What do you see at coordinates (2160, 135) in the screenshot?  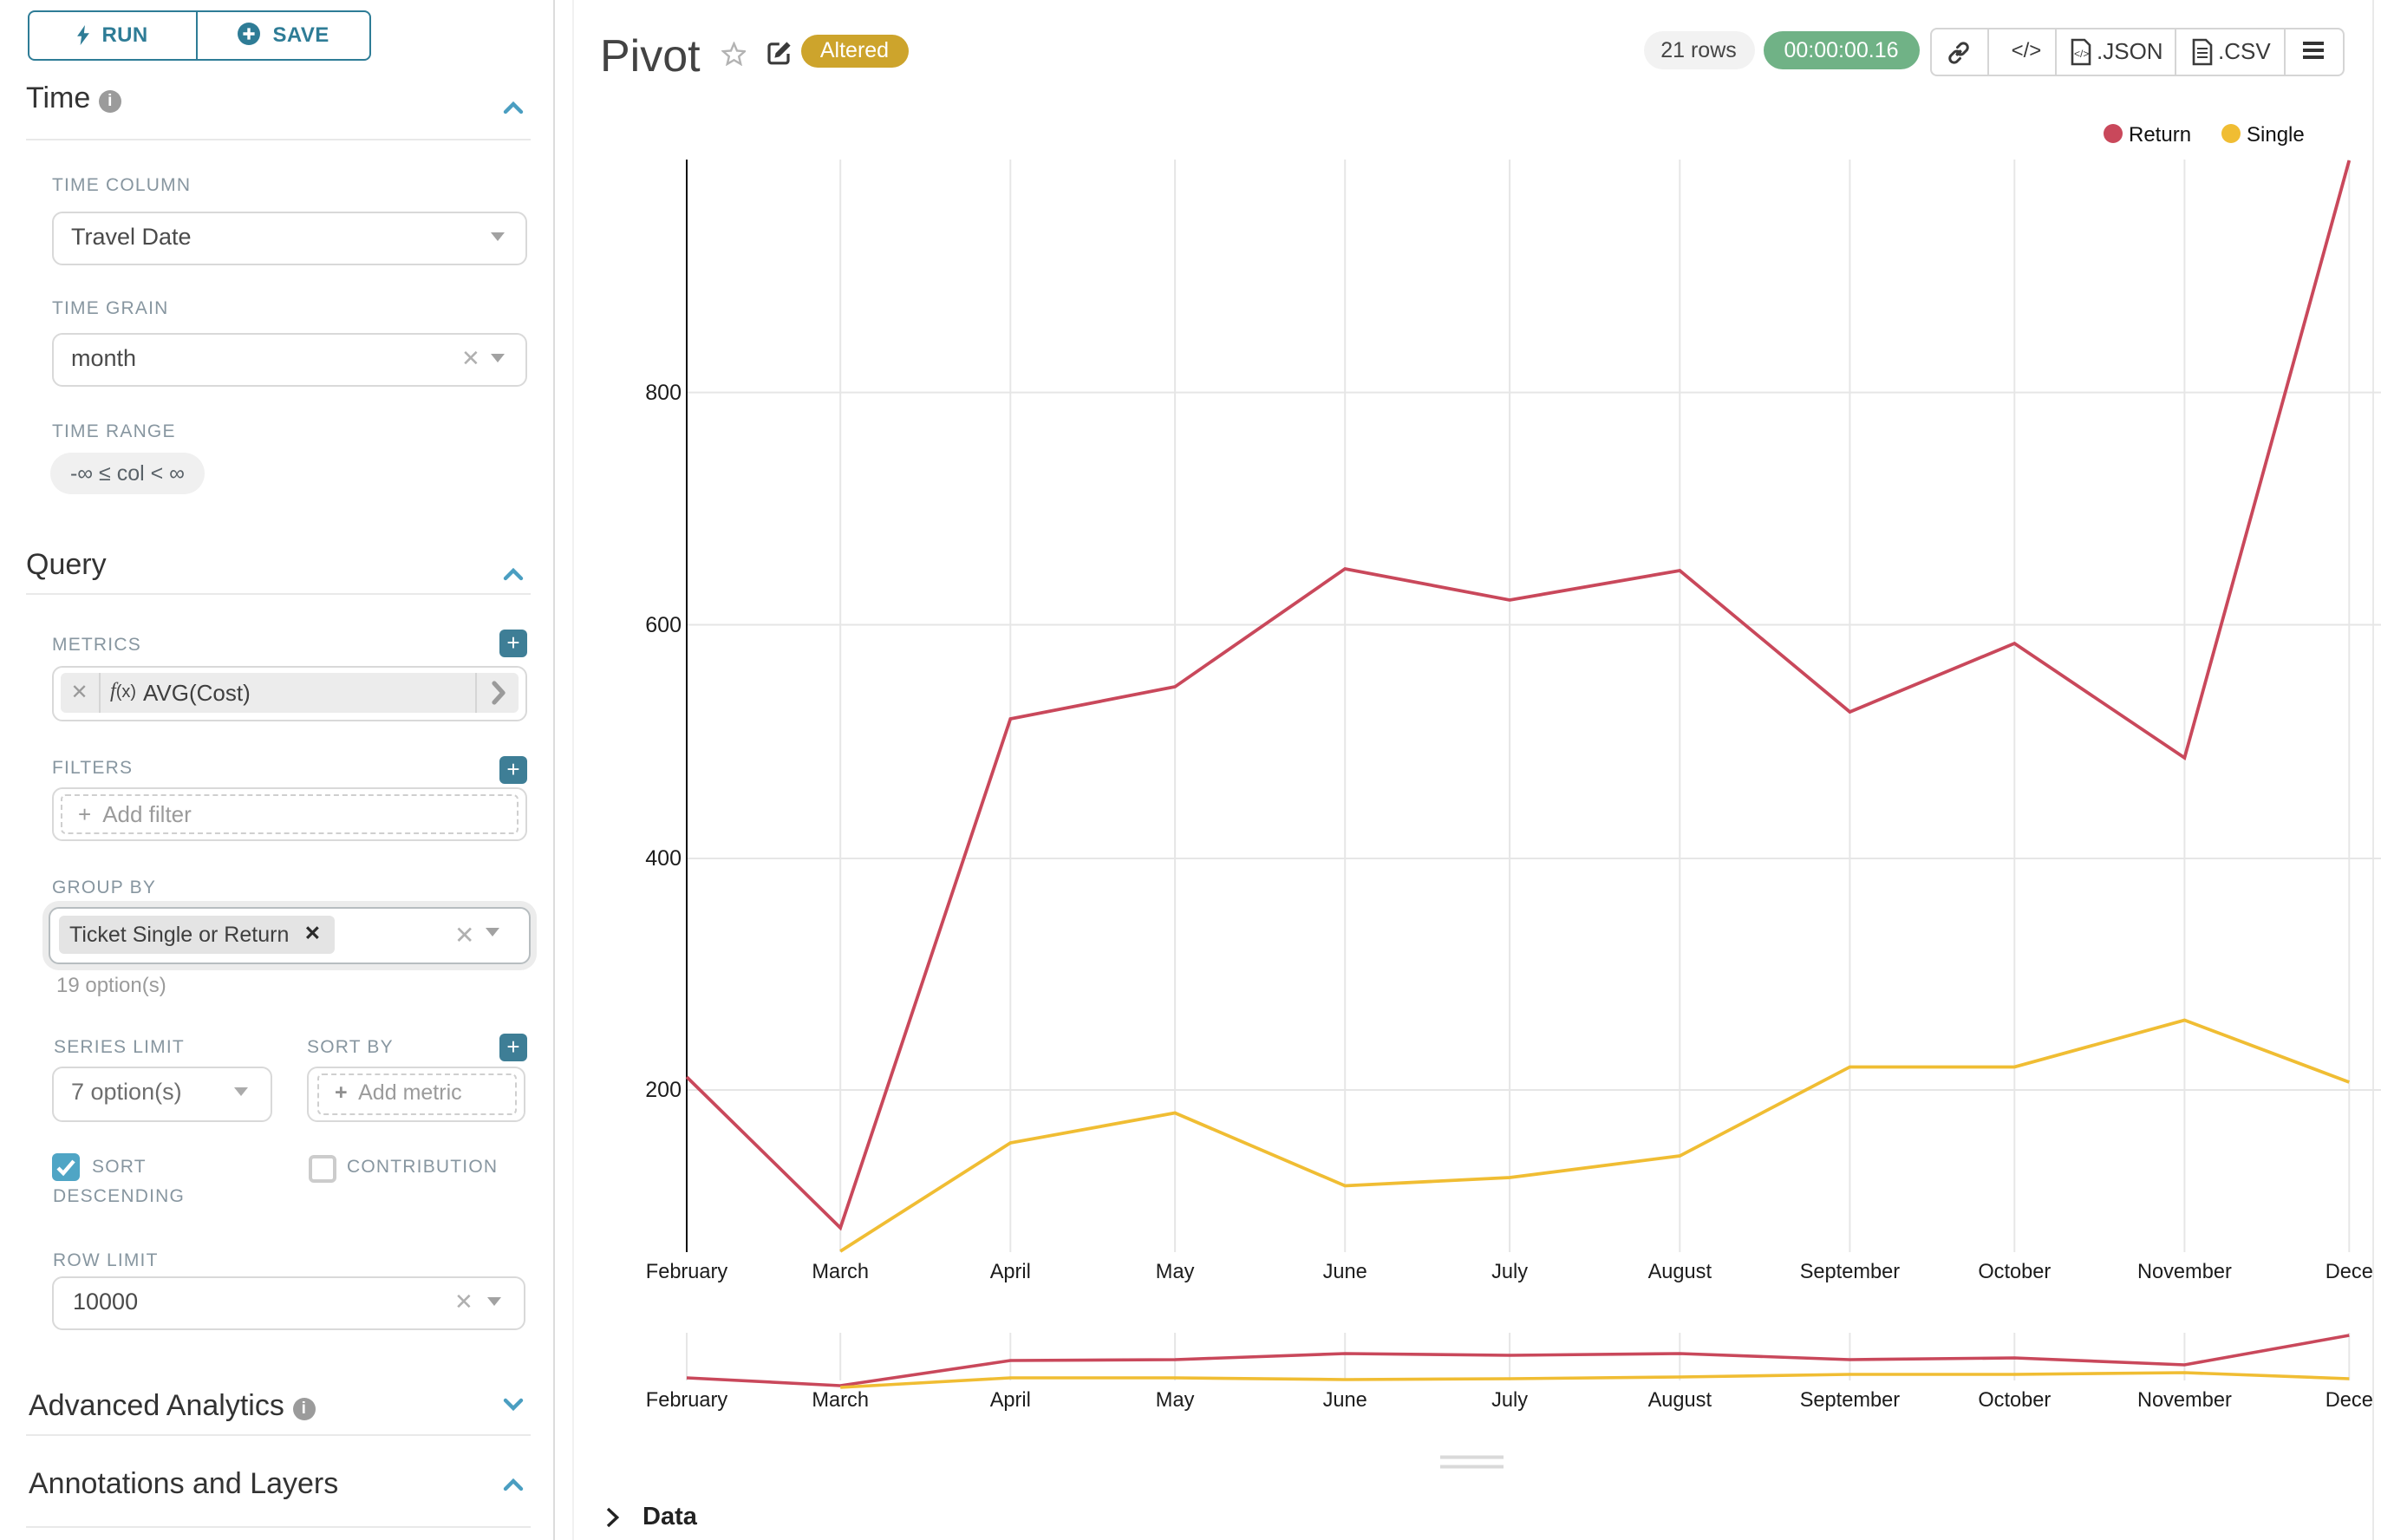 I see `svg-text: Return` at bounding box center [2160, 135].